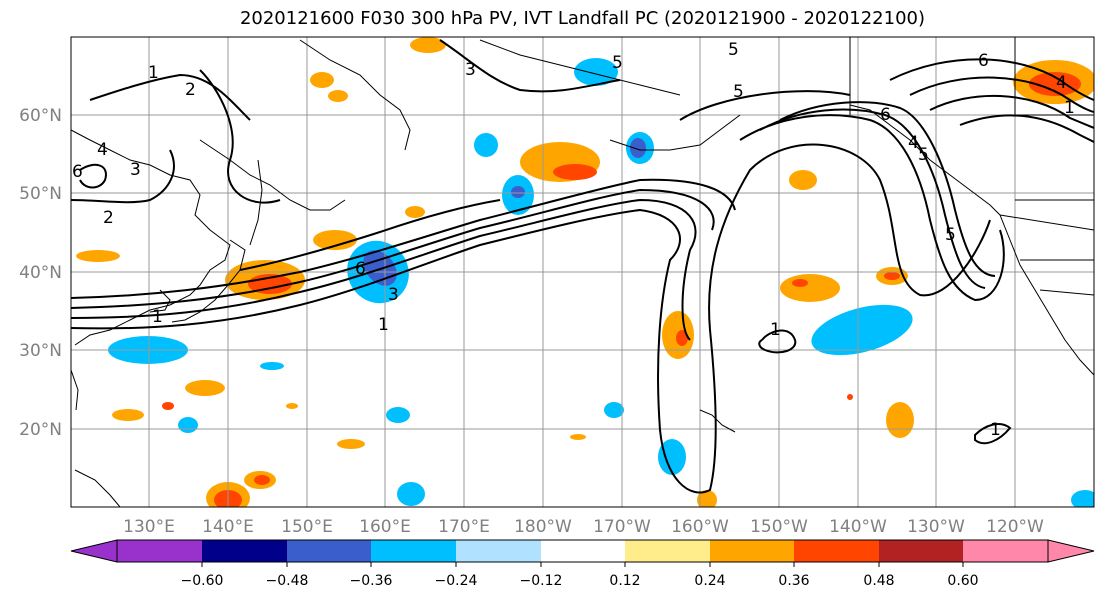 The height and width of the screenshot is (601, 1105). Describe the element at coordinates (40, 430) in the screenshot. I see `lat-label: 20°N` at that location.